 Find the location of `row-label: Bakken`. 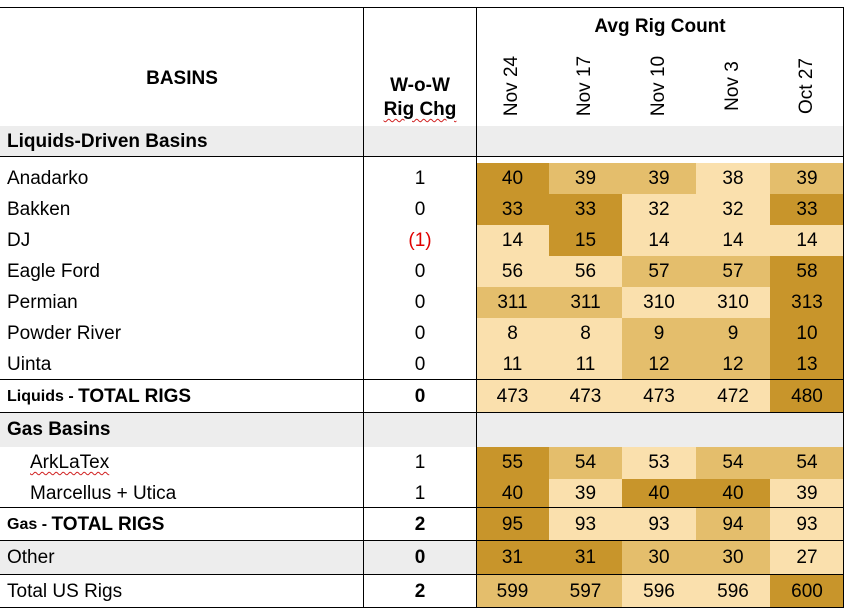

row-label: Bakken is located at coordinates (182, 209).